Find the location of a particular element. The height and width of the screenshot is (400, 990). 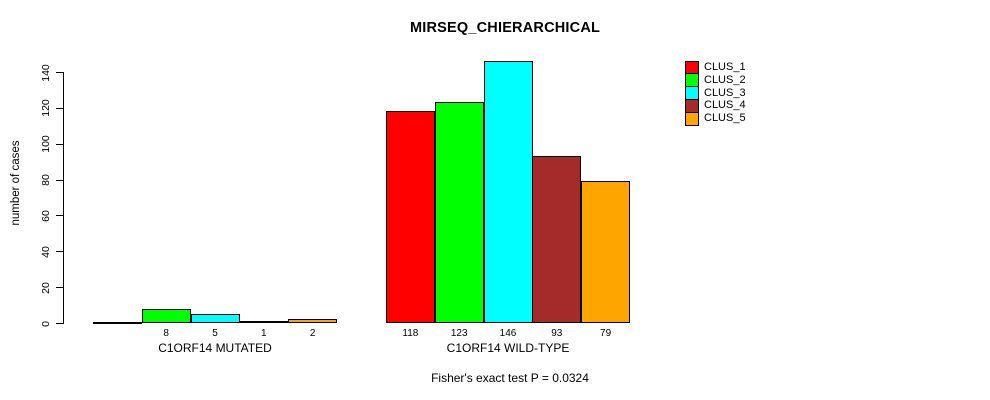

legend-label-clus_3: CLUS_3 is located at coordinates (725, 92).